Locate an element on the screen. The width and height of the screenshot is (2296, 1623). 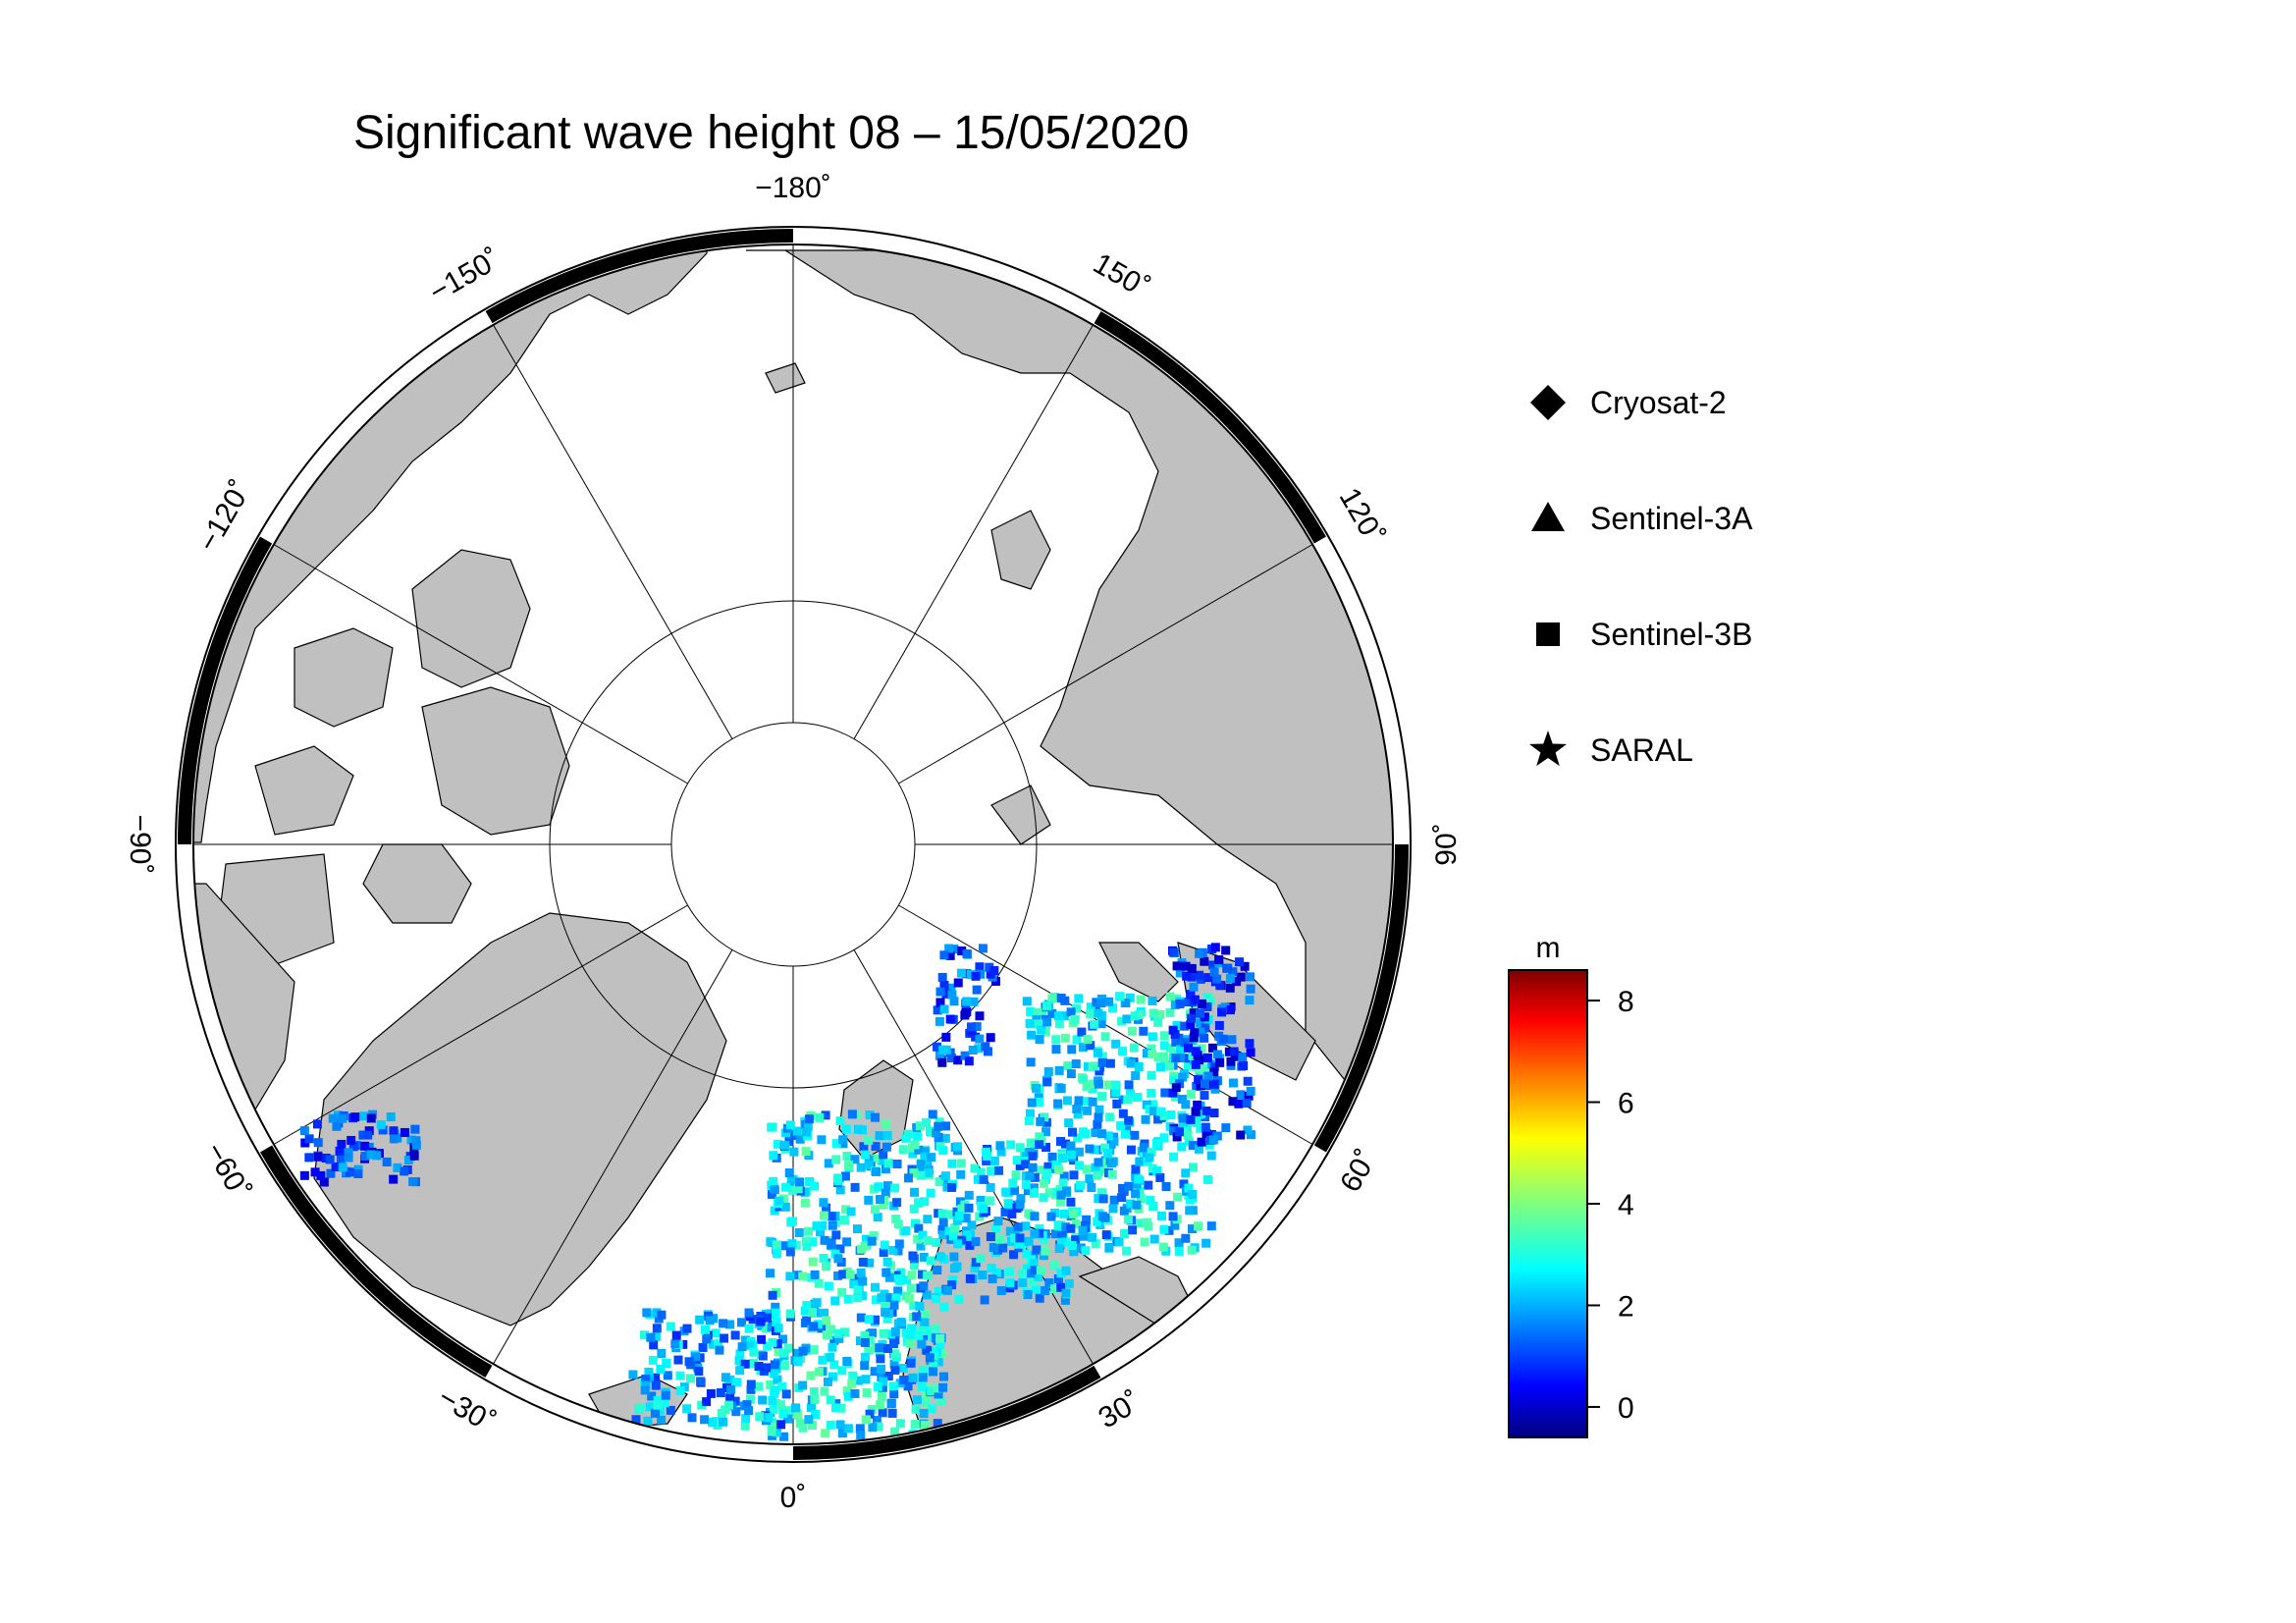
longitude-label: −90˚ is located at coordinates (140, 845).